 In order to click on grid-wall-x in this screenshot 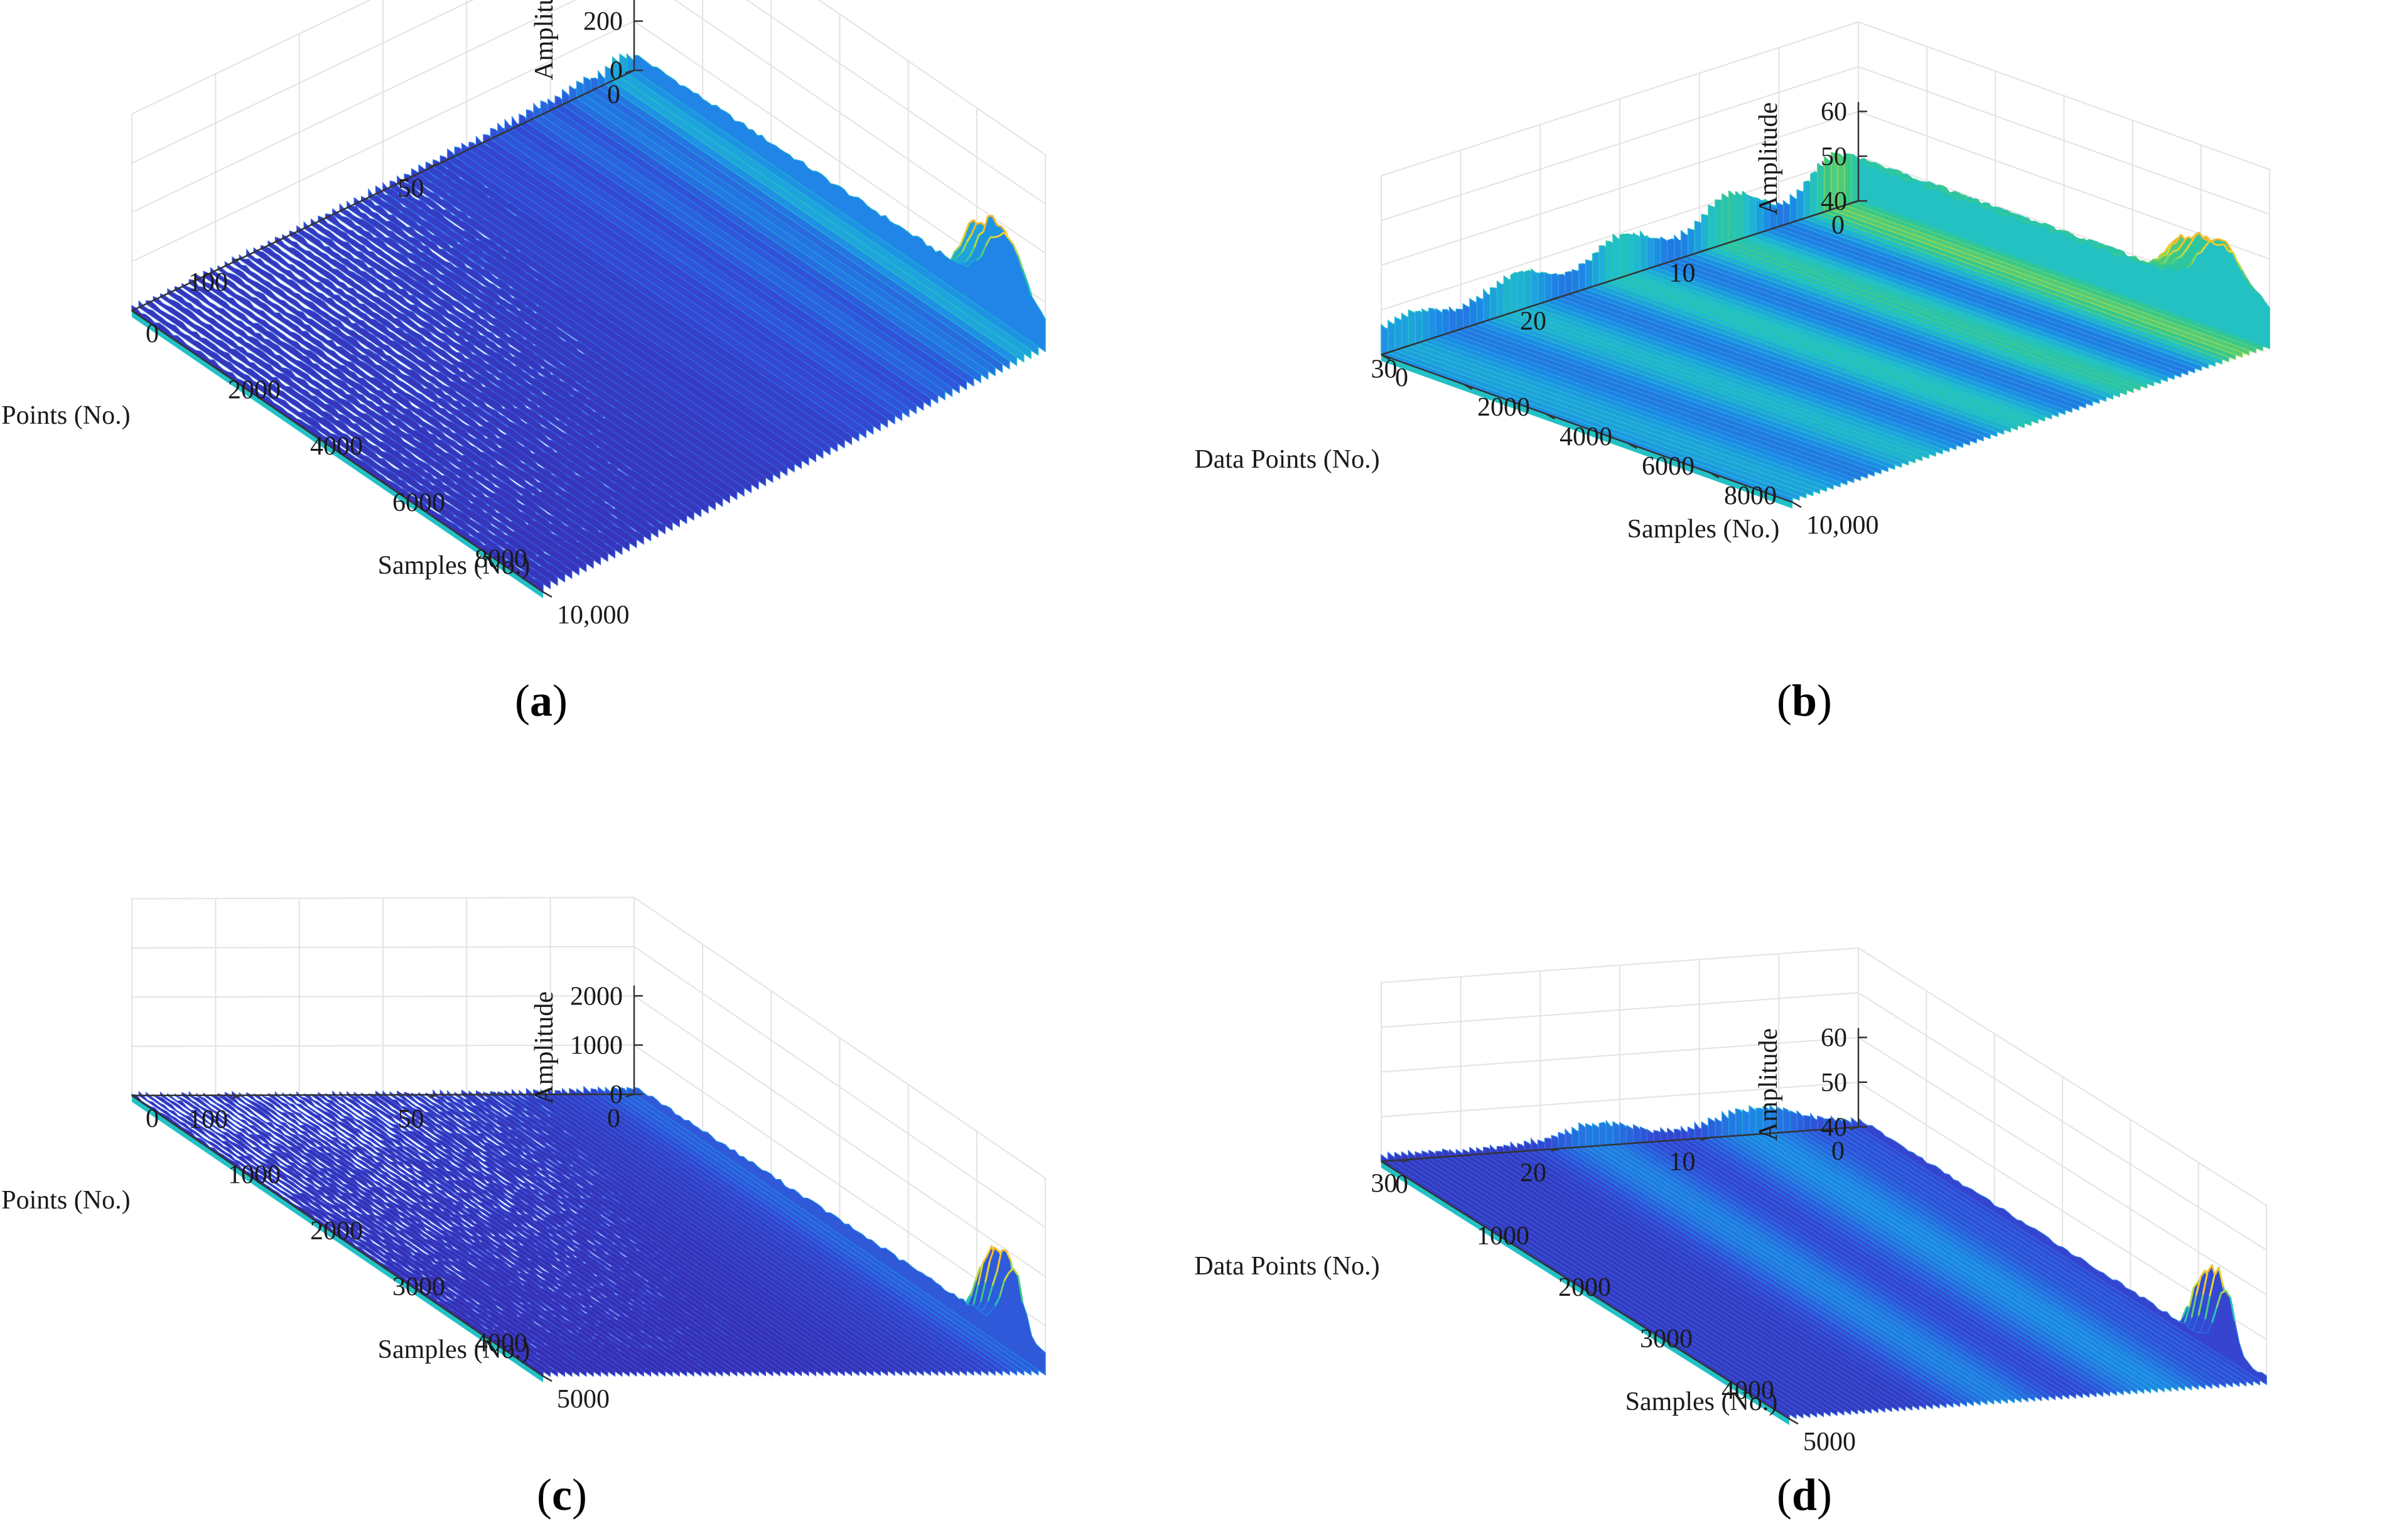, I will do `click(931, 176)`.